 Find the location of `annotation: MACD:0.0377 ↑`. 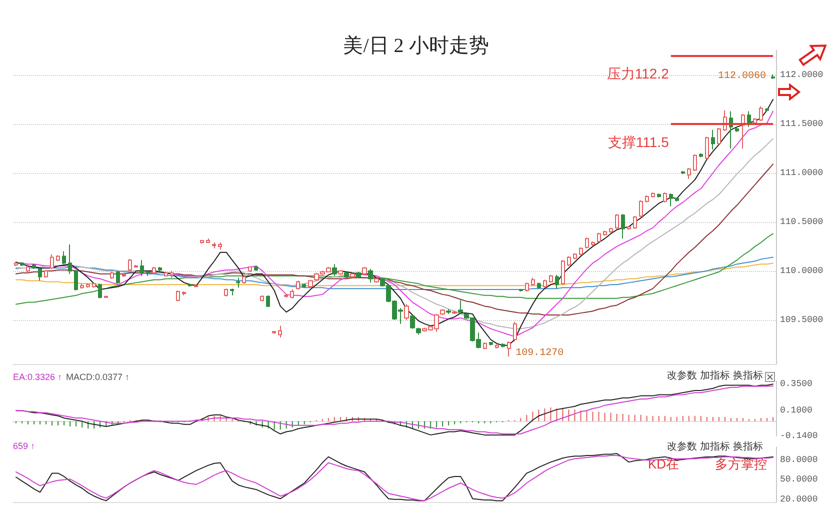

annotation: MACD:0.0377 ↑ is located at coordinates (98, 377).